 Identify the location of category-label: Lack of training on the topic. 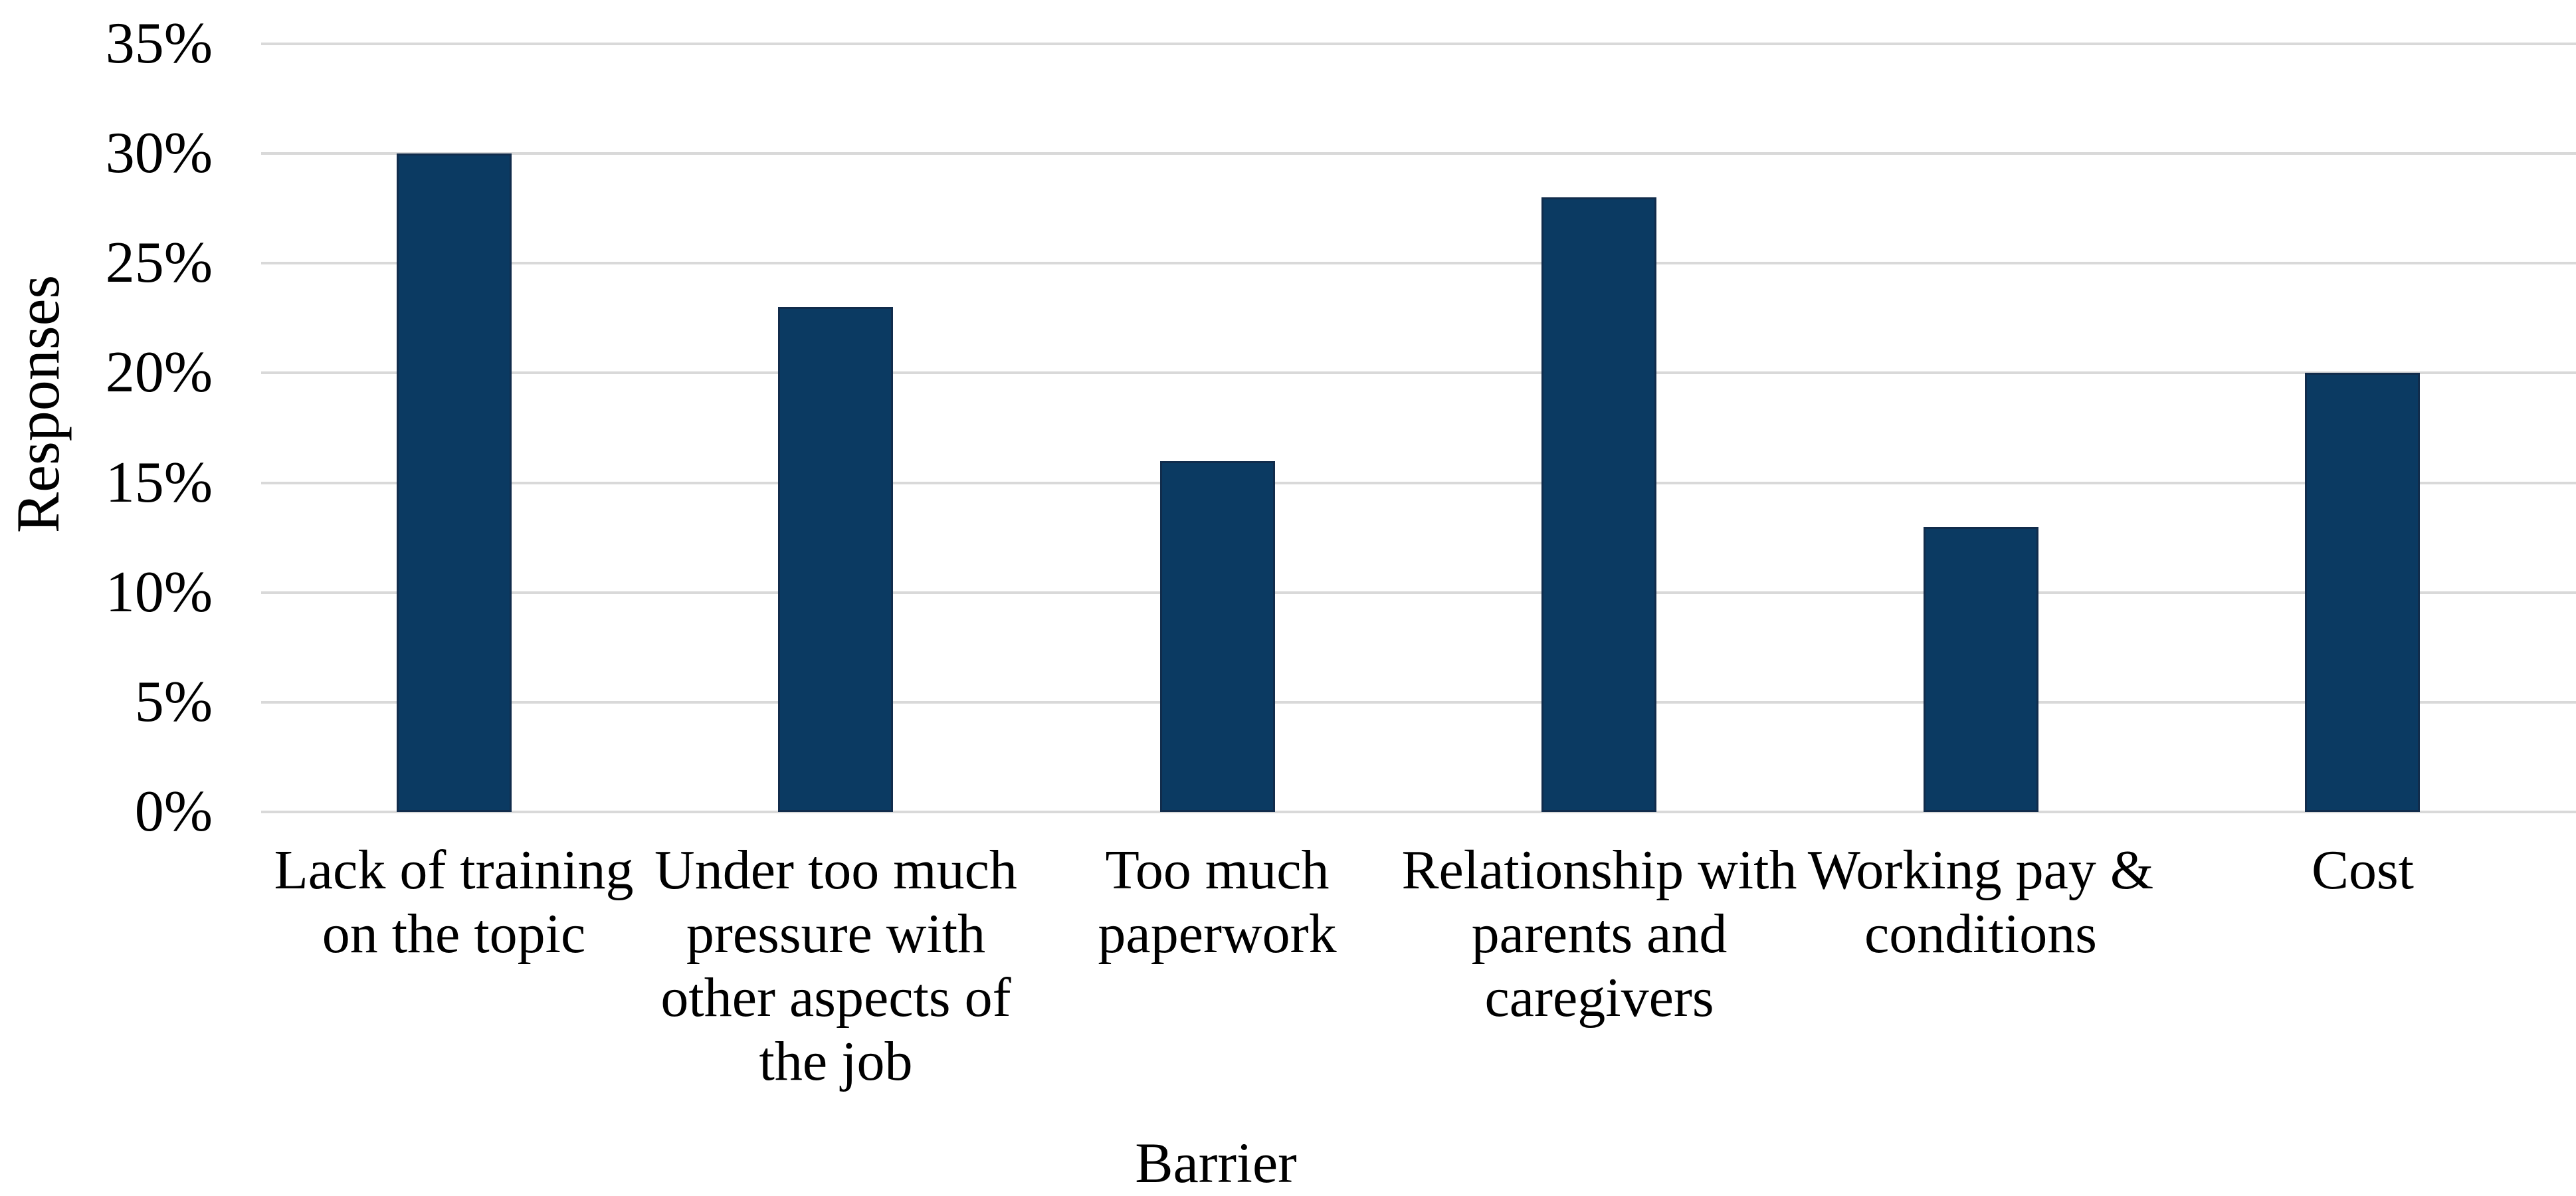
(454, 902).